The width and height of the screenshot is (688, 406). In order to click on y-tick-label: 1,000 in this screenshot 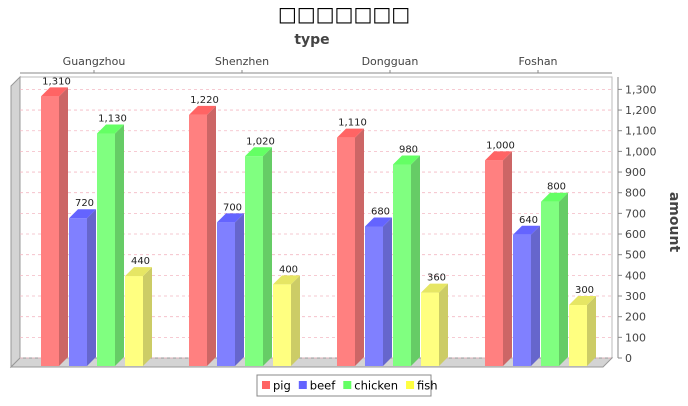, I will do `click(641, 151)`.